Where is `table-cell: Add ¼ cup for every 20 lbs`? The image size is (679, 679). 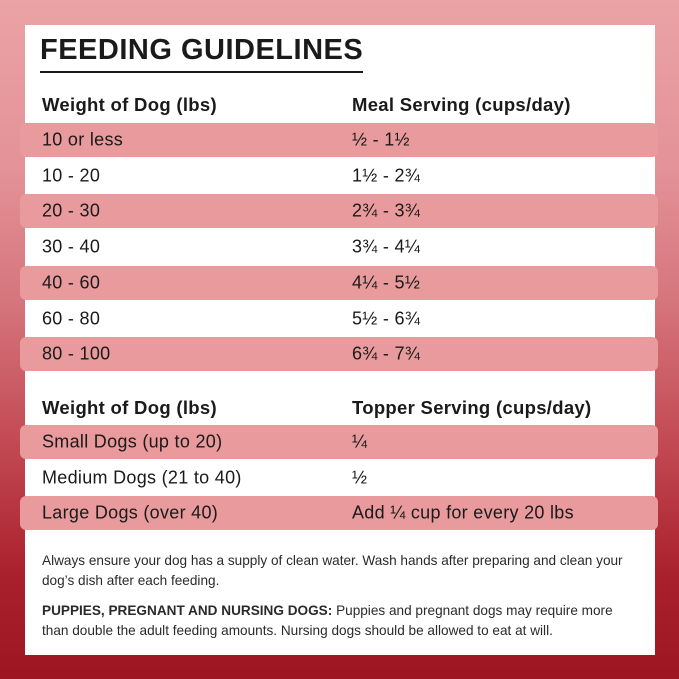 table-cell: Add ¼ cup for every 20 lbs is located at coordinates (463, 512).